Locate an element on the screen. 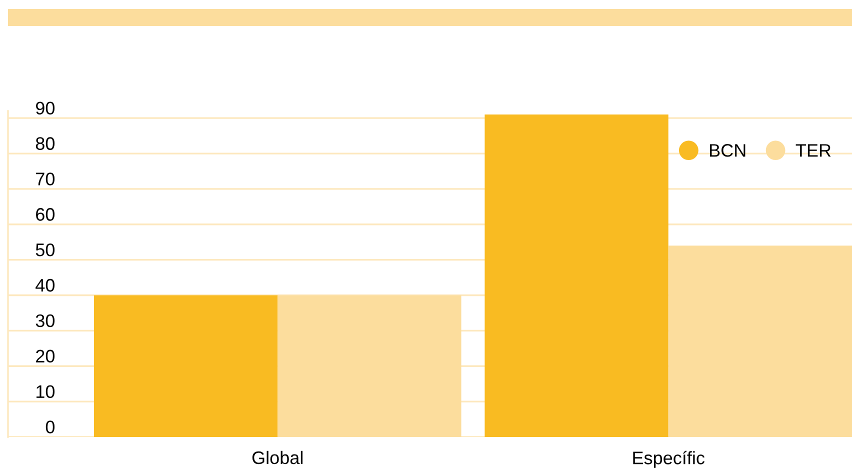 This screenshot has width=852, height=468. y-tick-label: 10 is located at coordinates (45, 391).